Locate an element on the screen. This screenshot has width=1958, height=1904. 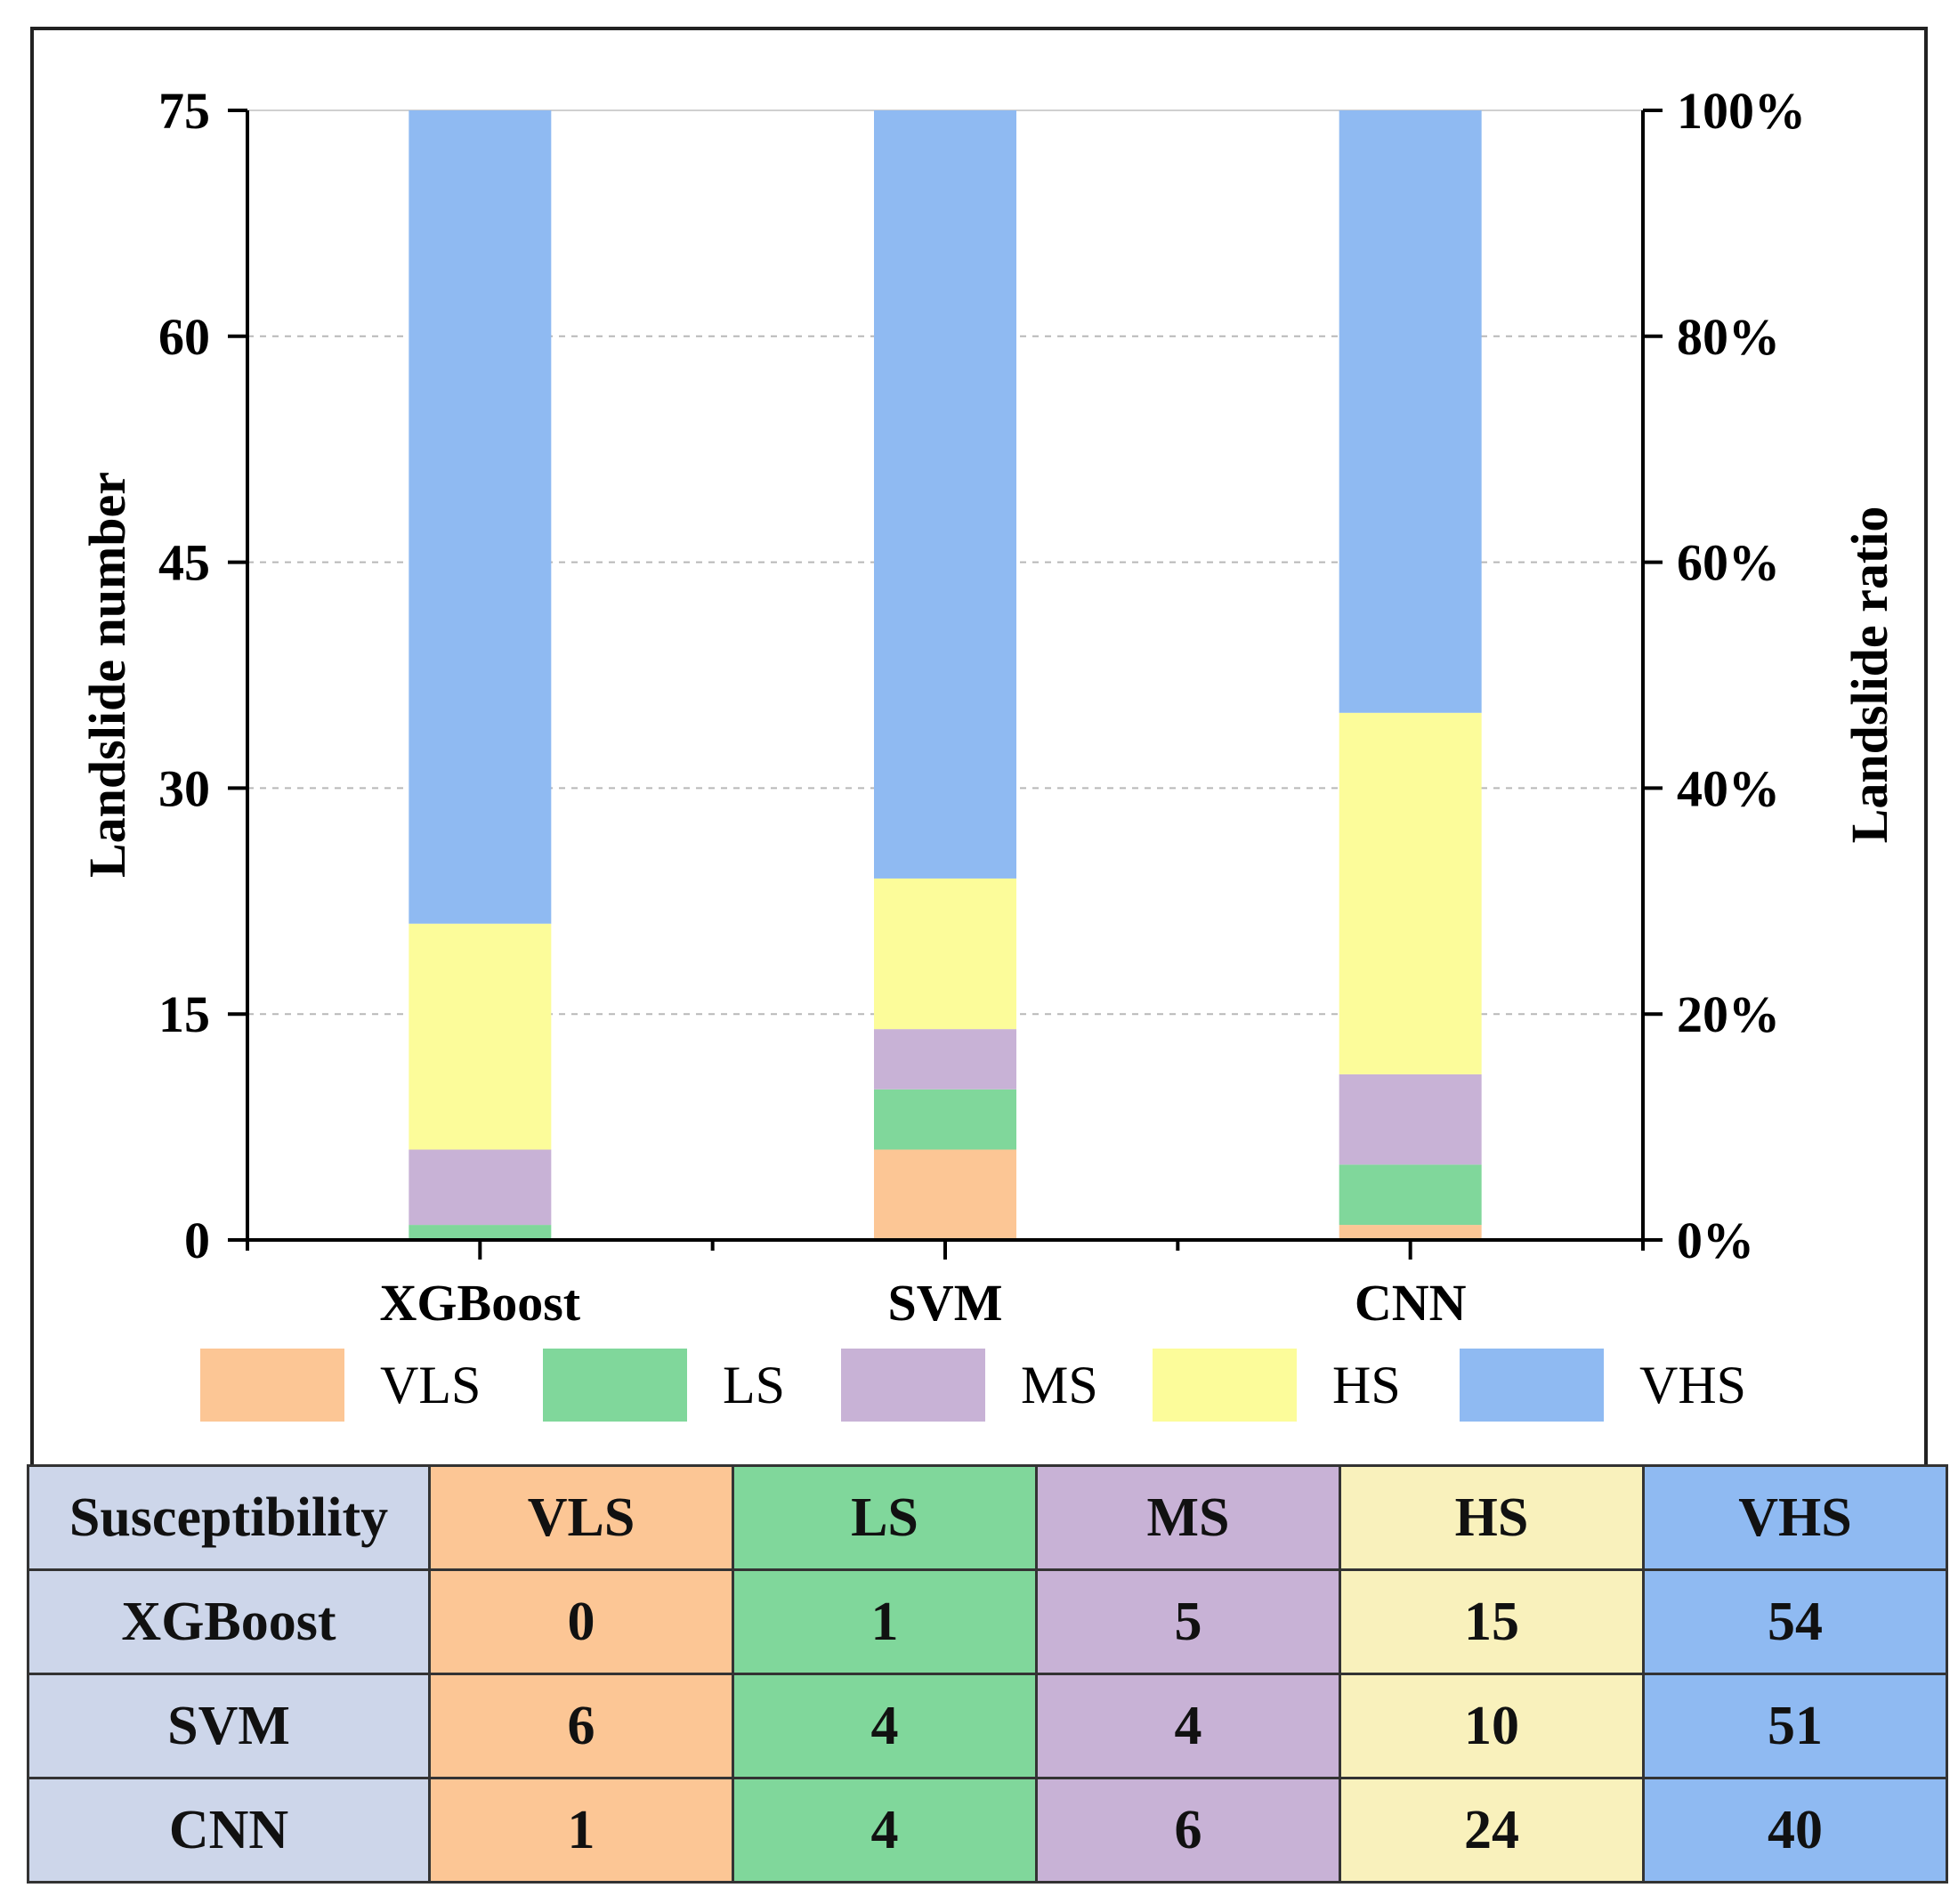
table-cell: 54 is located at coordinates (1795, 1621).